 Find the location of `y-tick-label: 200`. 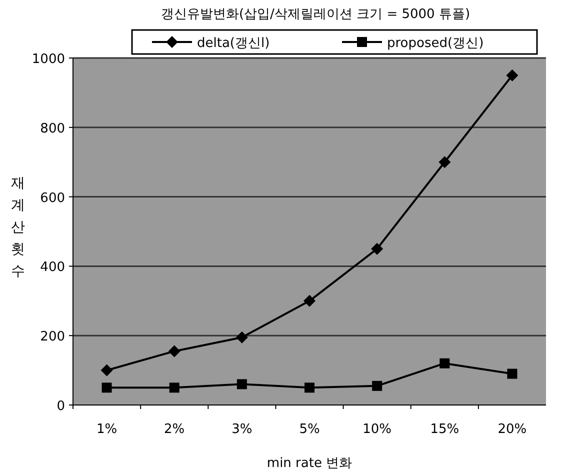

y-tick-label: 200 is located at coordinates (52, 337).